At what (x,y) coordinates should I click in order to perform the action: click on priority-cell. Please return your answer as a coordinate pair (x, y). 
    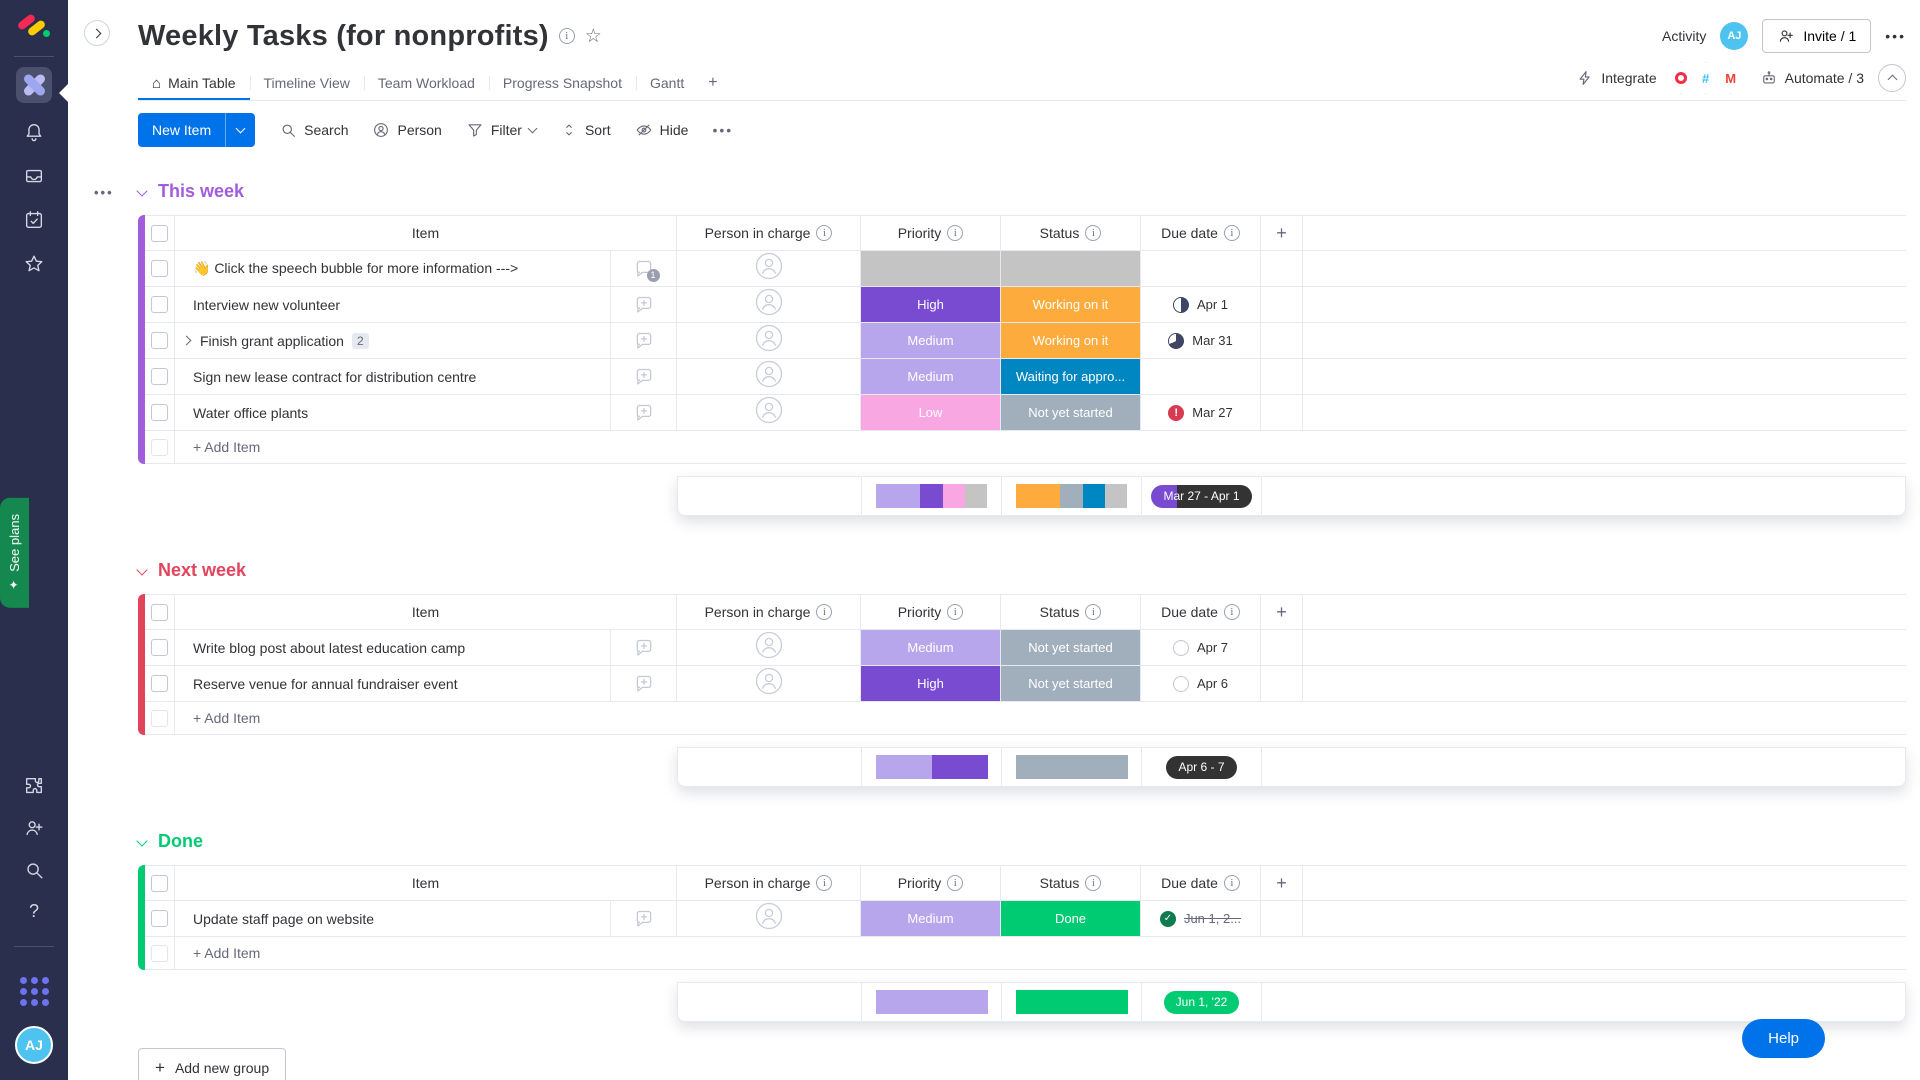
    Looking at the image, I should click on (931, 268).